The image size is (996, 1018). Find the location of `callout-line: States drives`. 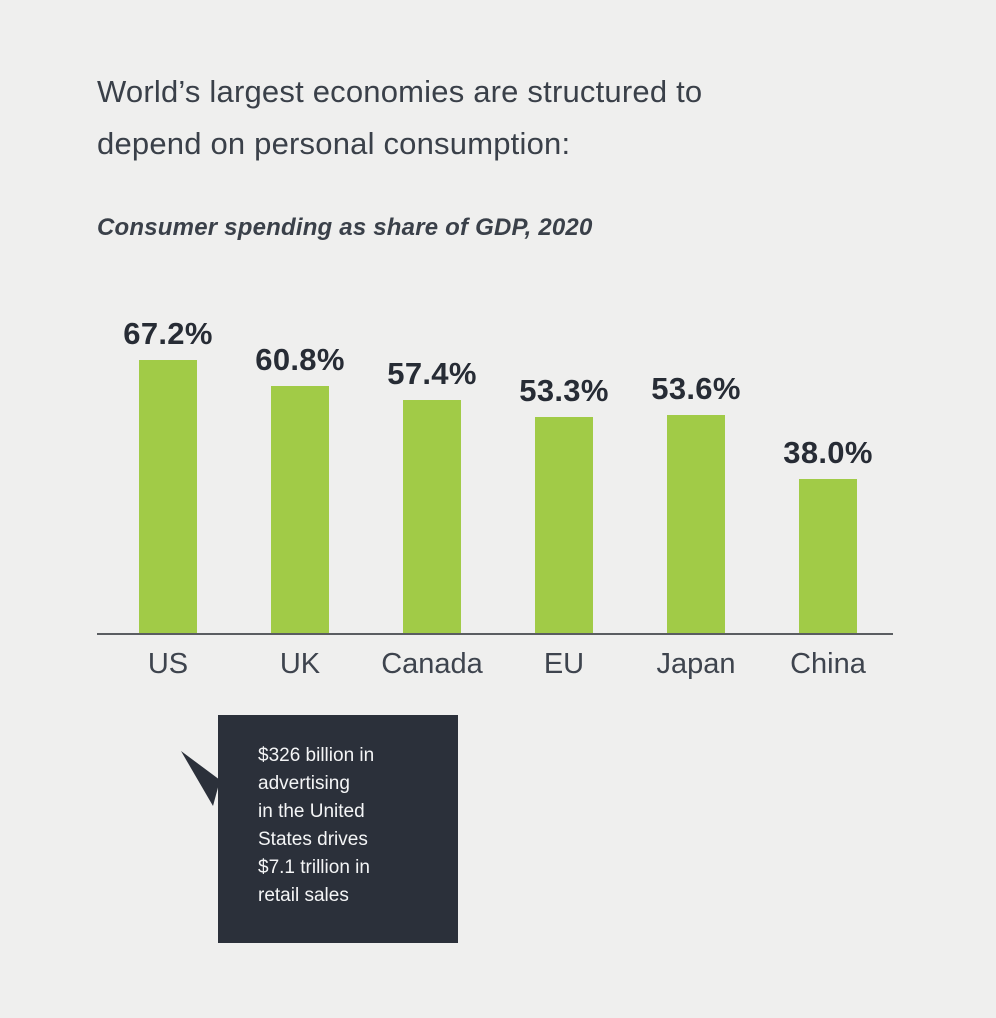

callout-line: States drives is located at coordinates (313, 839).